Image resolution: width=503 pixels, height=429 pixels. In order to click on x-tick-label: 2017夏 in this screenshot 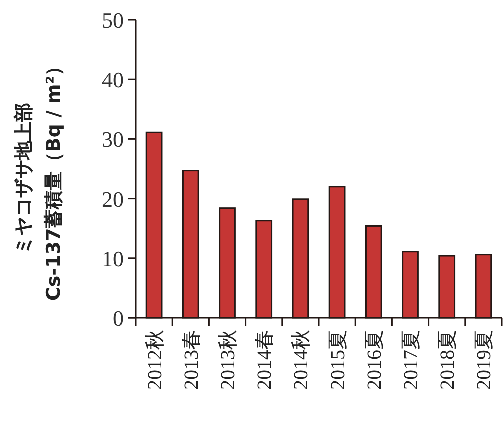, I will do `click(411, 360)`.